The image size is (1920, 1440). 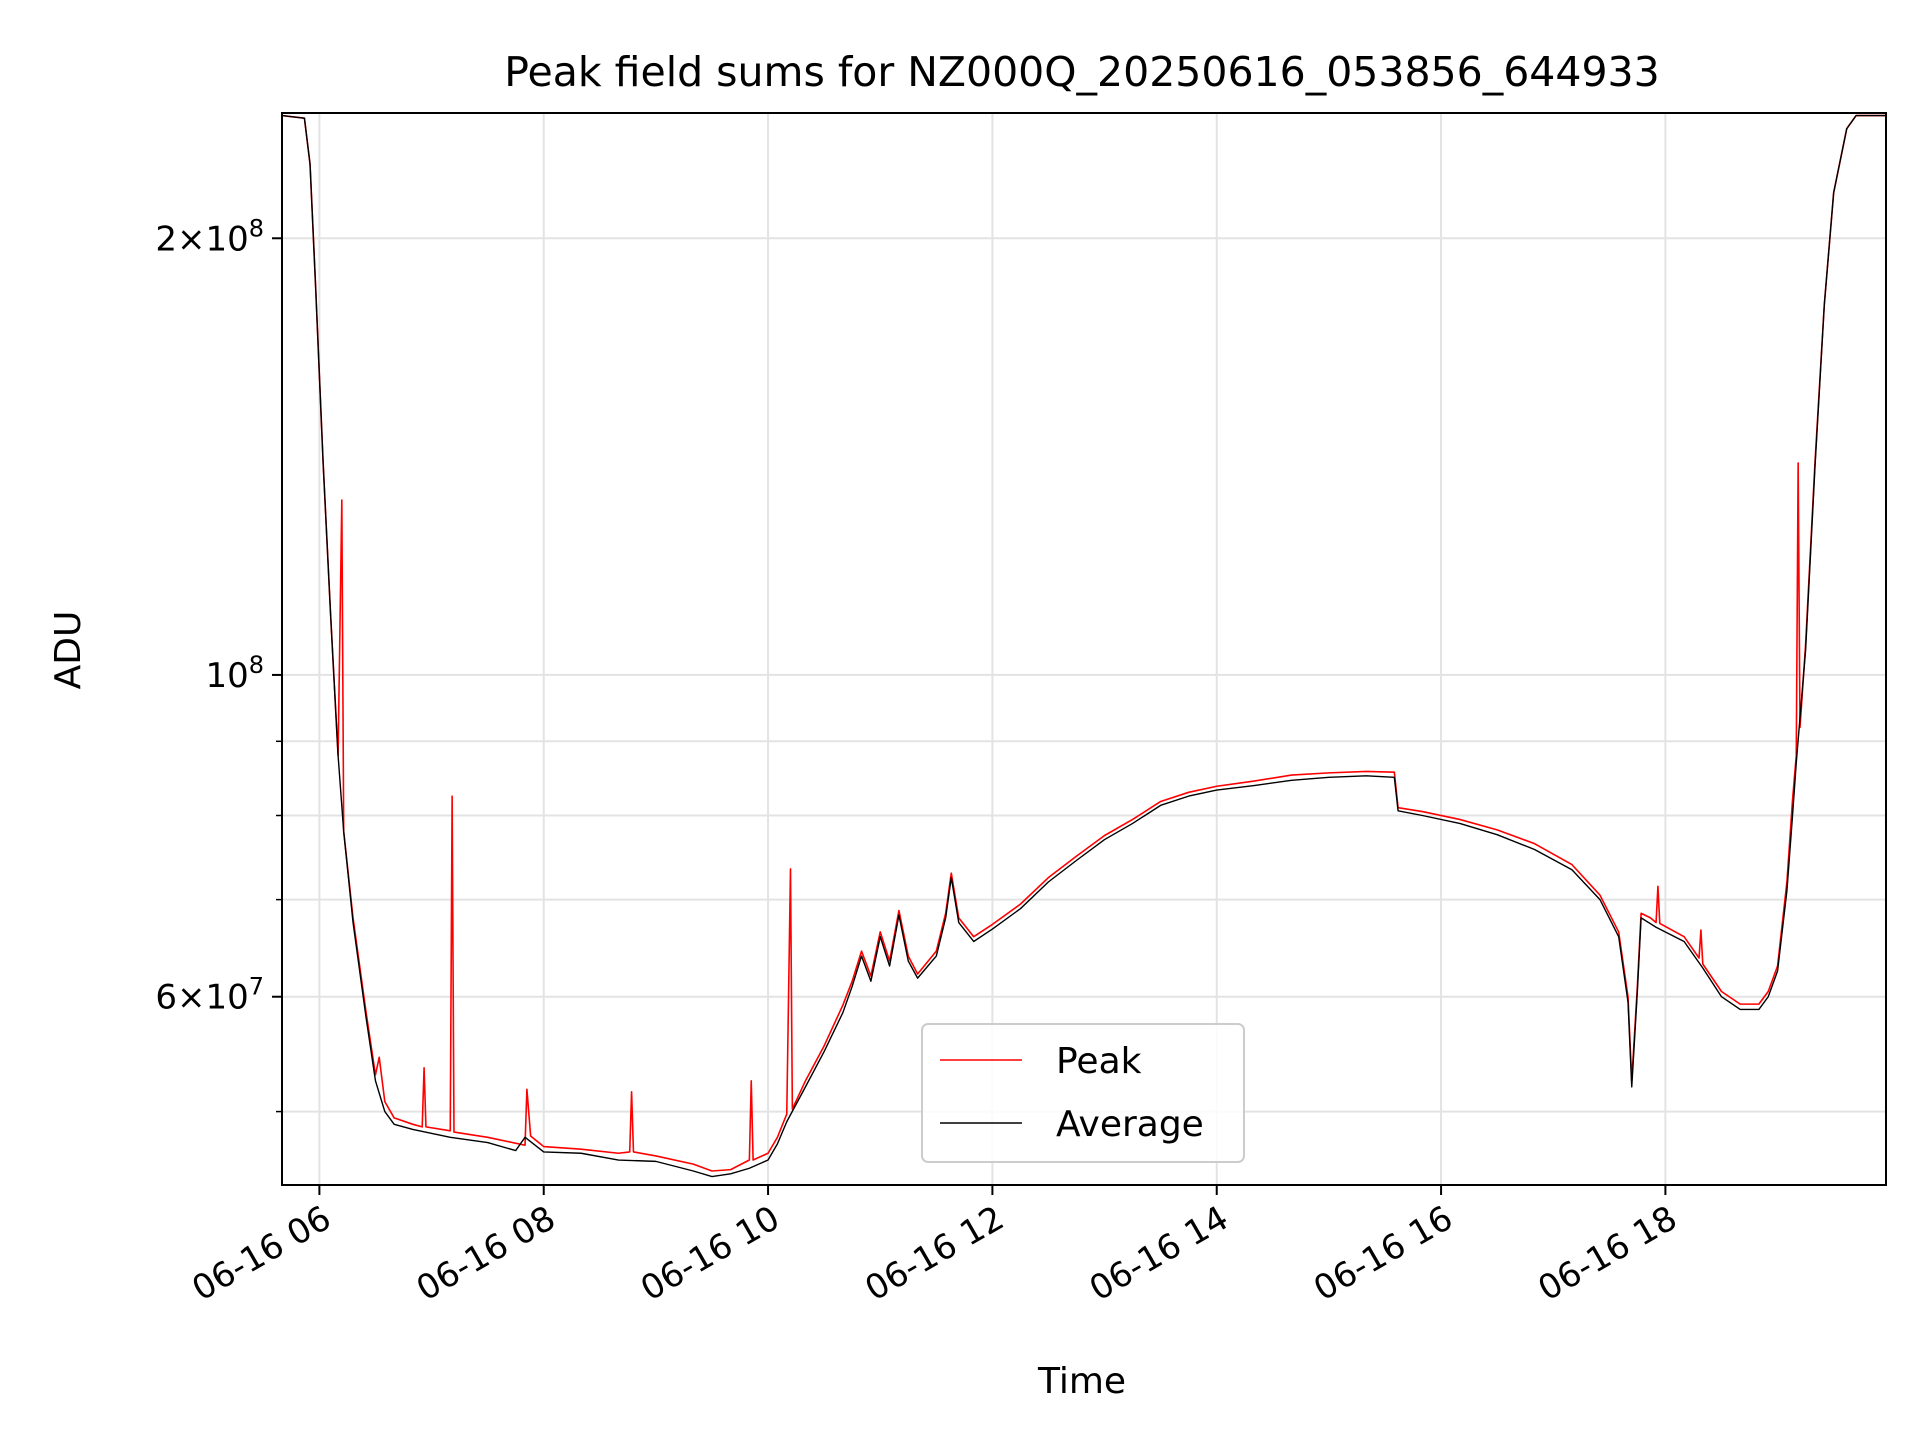 I want to click on y-tick-label: 2×108, so click(x=209, y=236).